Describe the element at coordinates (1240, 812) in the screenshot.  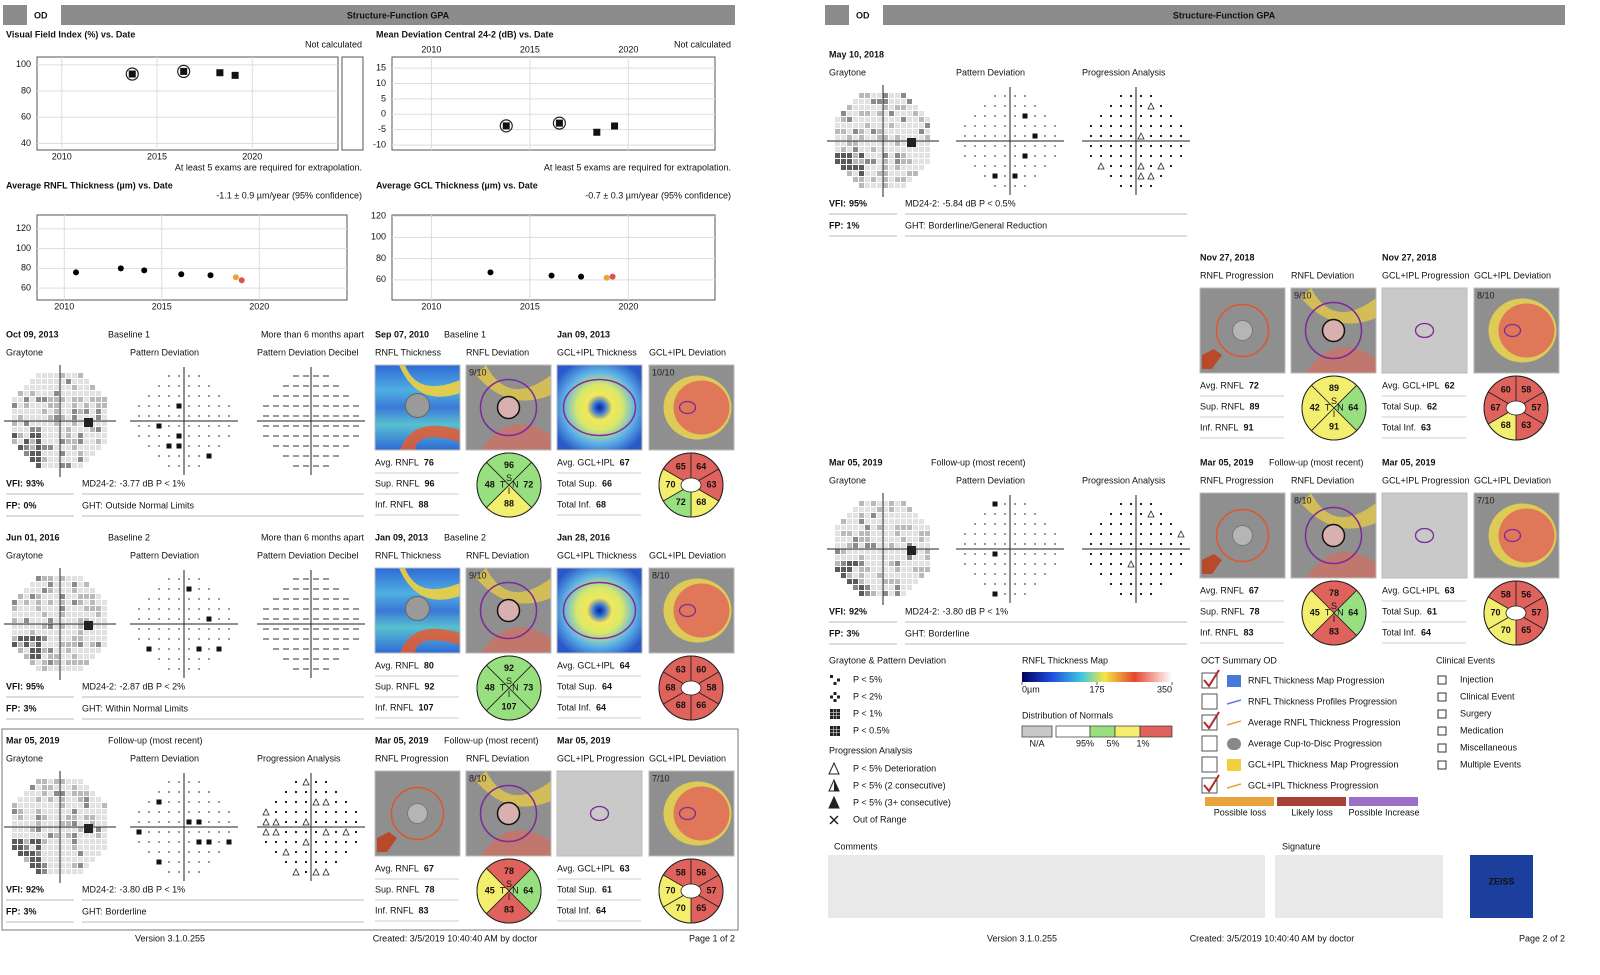
I see `change-label: Possible loss` at that location.